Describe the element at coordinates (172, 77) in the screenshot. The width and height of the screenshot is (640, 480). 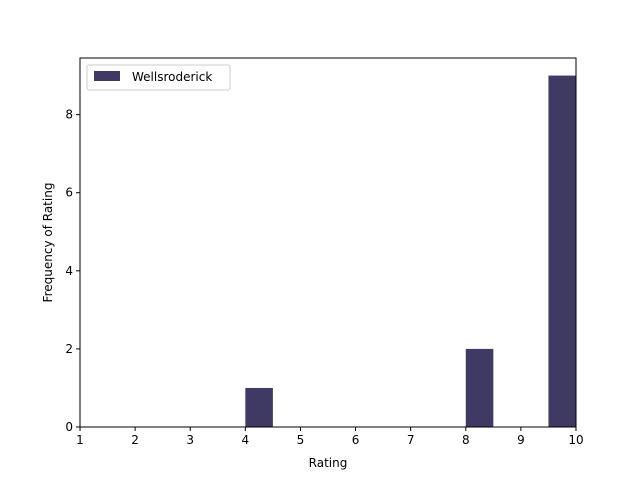
I see `legend-label: Wellsroderick` at that location.